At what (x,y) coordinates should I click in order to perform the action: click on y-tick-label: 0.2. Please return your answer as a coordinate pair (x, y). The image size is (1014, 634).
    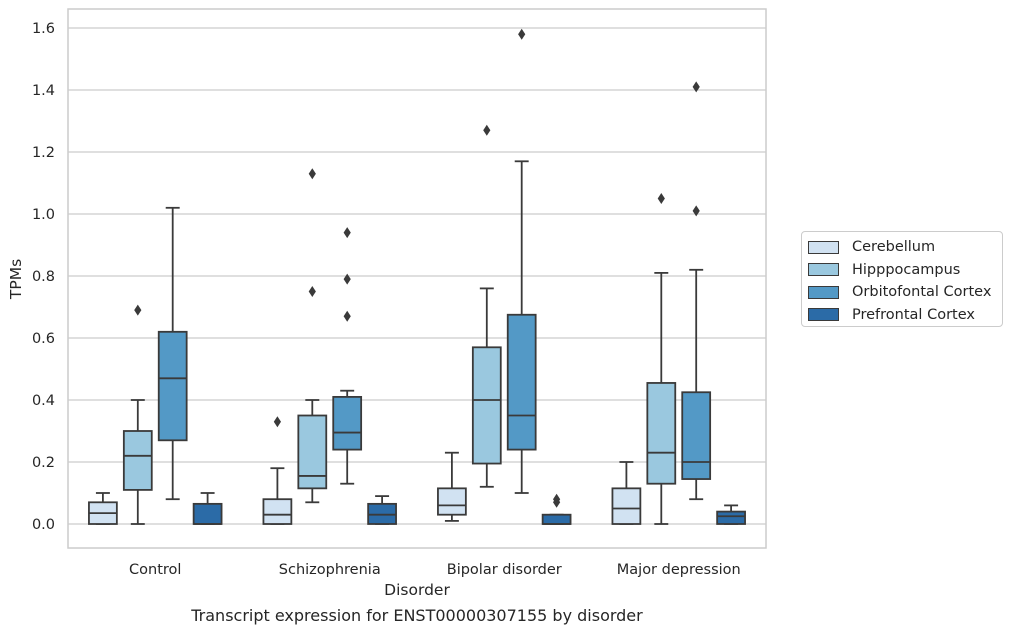
    Looking at the image, I should click on (43, 463).